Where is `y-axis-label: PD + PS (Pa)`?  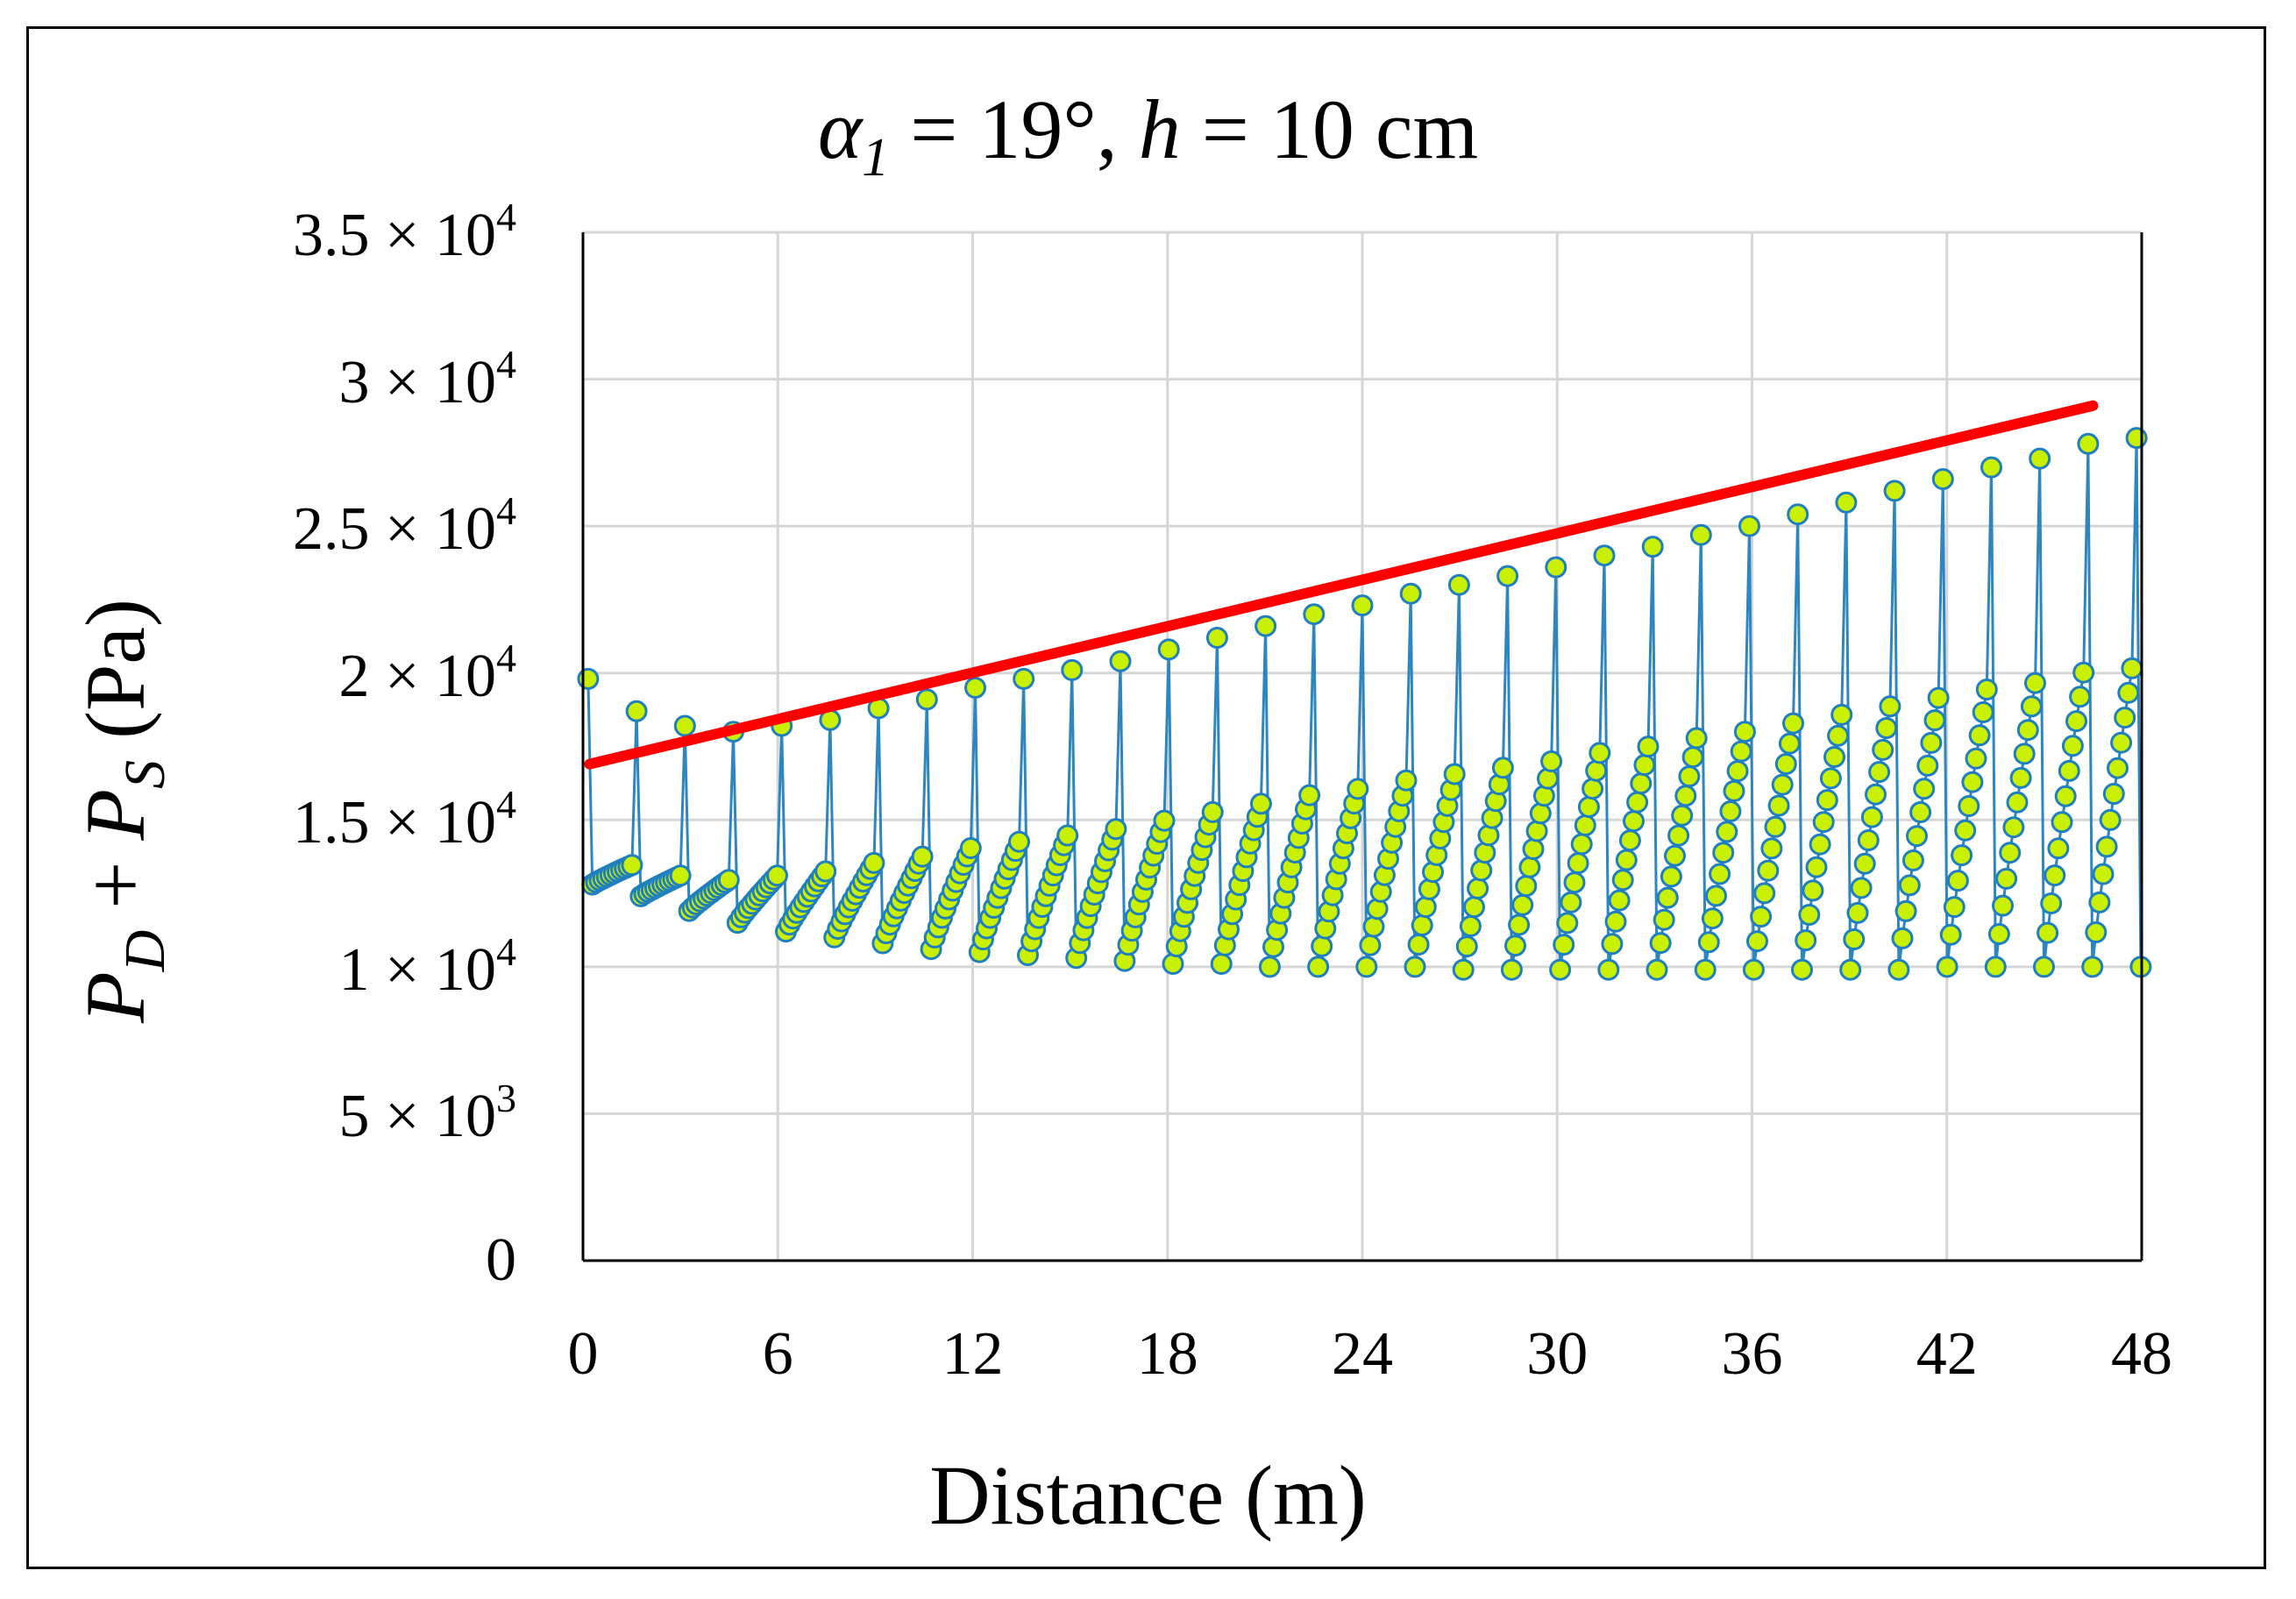 y-axis-label: PD + PS (Pa) is located at coordinates (123, 811).